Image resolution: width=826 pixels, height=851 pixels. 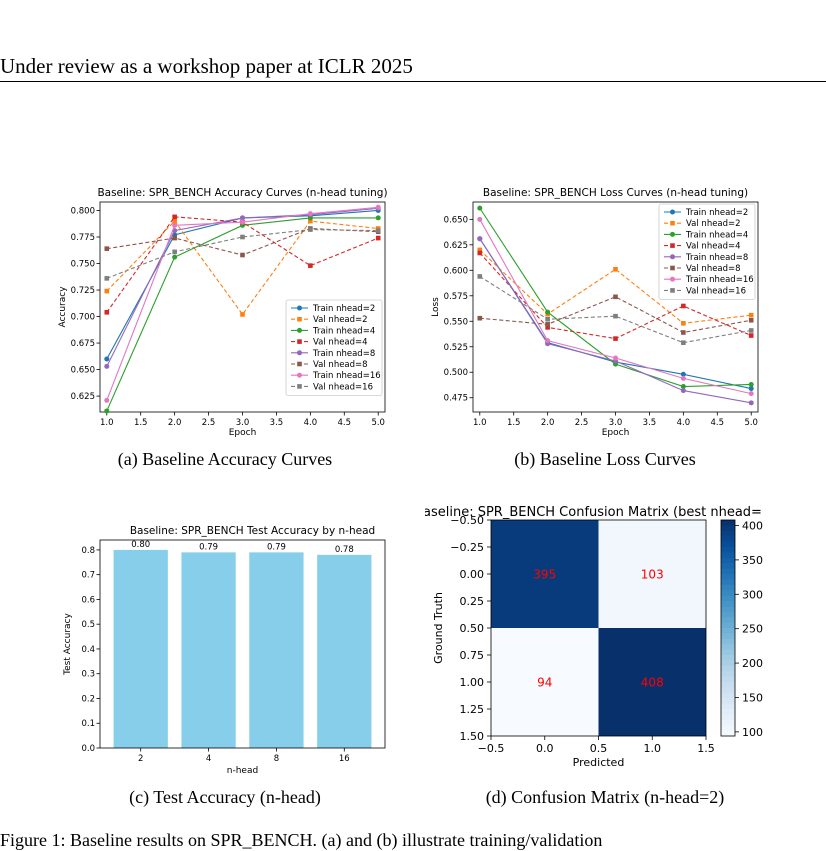 What do you see at coordinates (751, 423) in the screenshot?
I see `x-tick-label: 5.0` at bounding box center [751, 423].